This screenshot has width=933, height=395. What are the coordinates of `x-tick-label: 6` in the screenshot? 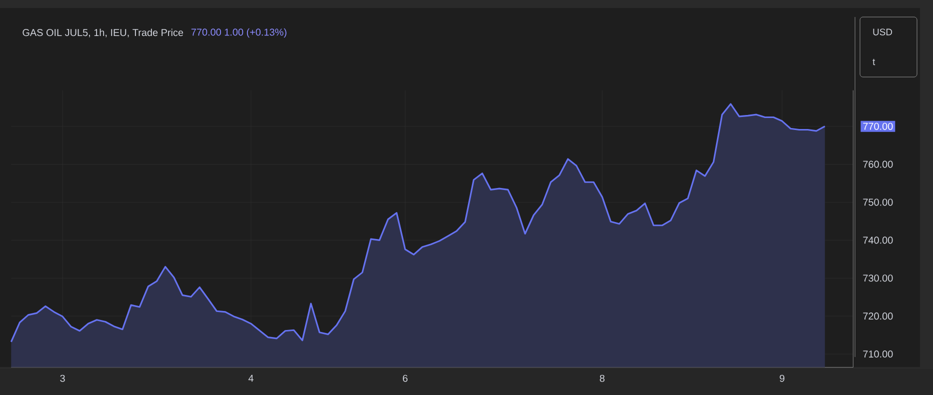 It's located at (405, 378).